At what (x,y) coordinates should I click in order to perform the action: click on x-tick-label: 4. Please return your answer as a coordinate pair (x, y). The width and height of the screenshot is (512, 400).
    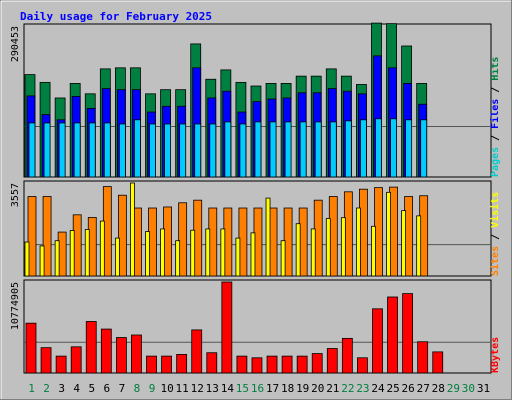
    Looking at the image, I should click on (76, 388).